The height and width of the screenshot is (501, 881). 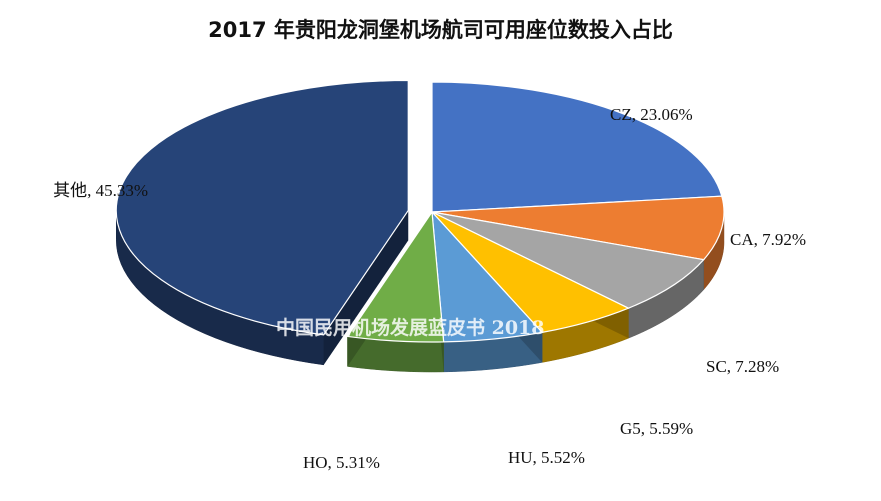 I want to click on data-label-ca: CA, 7.92%, so click(x=768, y=239).